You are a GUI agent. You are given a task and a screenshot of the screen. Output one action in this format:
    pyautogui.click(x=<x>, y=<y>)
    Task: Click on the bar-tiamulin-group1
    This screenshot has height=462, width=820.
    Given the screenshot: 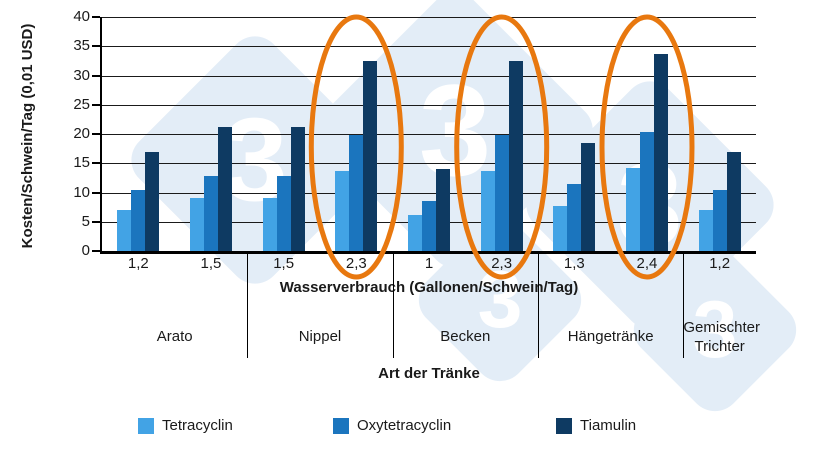 What is the action you would take?
    pyautogui.click(x=152, y=201)
    